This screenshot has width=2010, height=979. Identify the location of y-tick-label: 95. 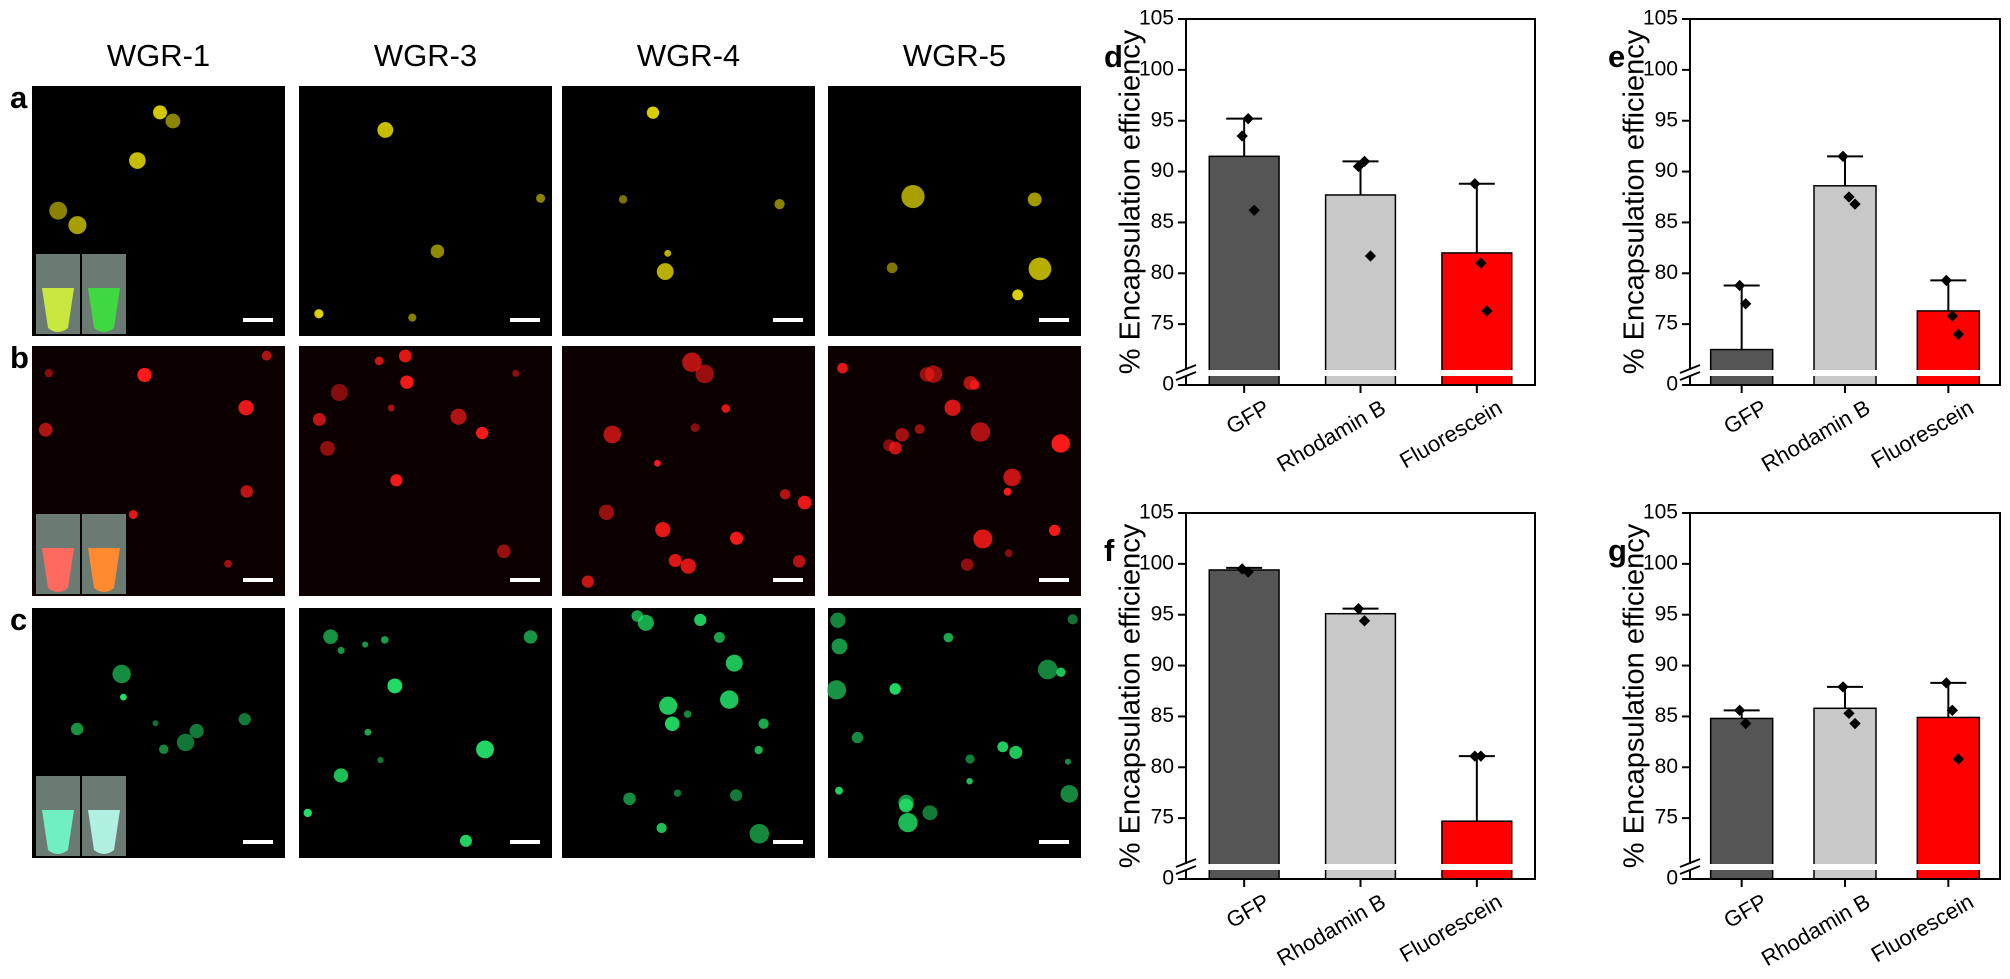
(1162, 119).